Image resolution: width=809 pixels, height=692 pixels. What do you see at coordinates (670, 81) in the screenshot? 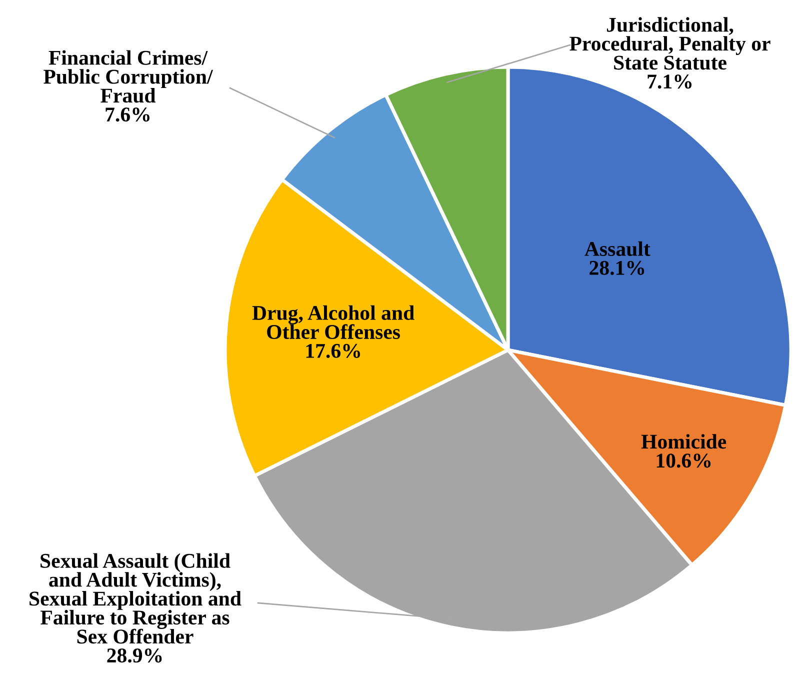
I see `data-label: 7.1%` at bounding box center [670, 81].